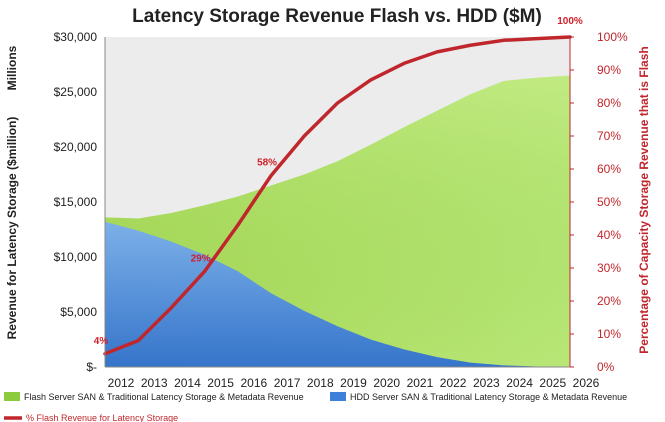  What do you see at coordinates (609, 301) in the screenshot?
I see `y2-tick-label: 20%` at bounding box center [609, 301].